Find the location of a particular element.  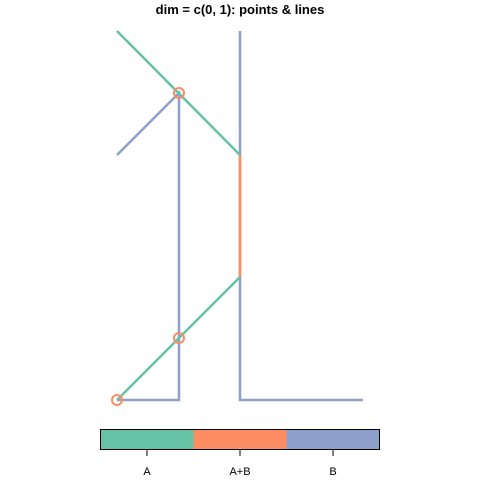

point-intersection-top is located at coordinates (179, 93).